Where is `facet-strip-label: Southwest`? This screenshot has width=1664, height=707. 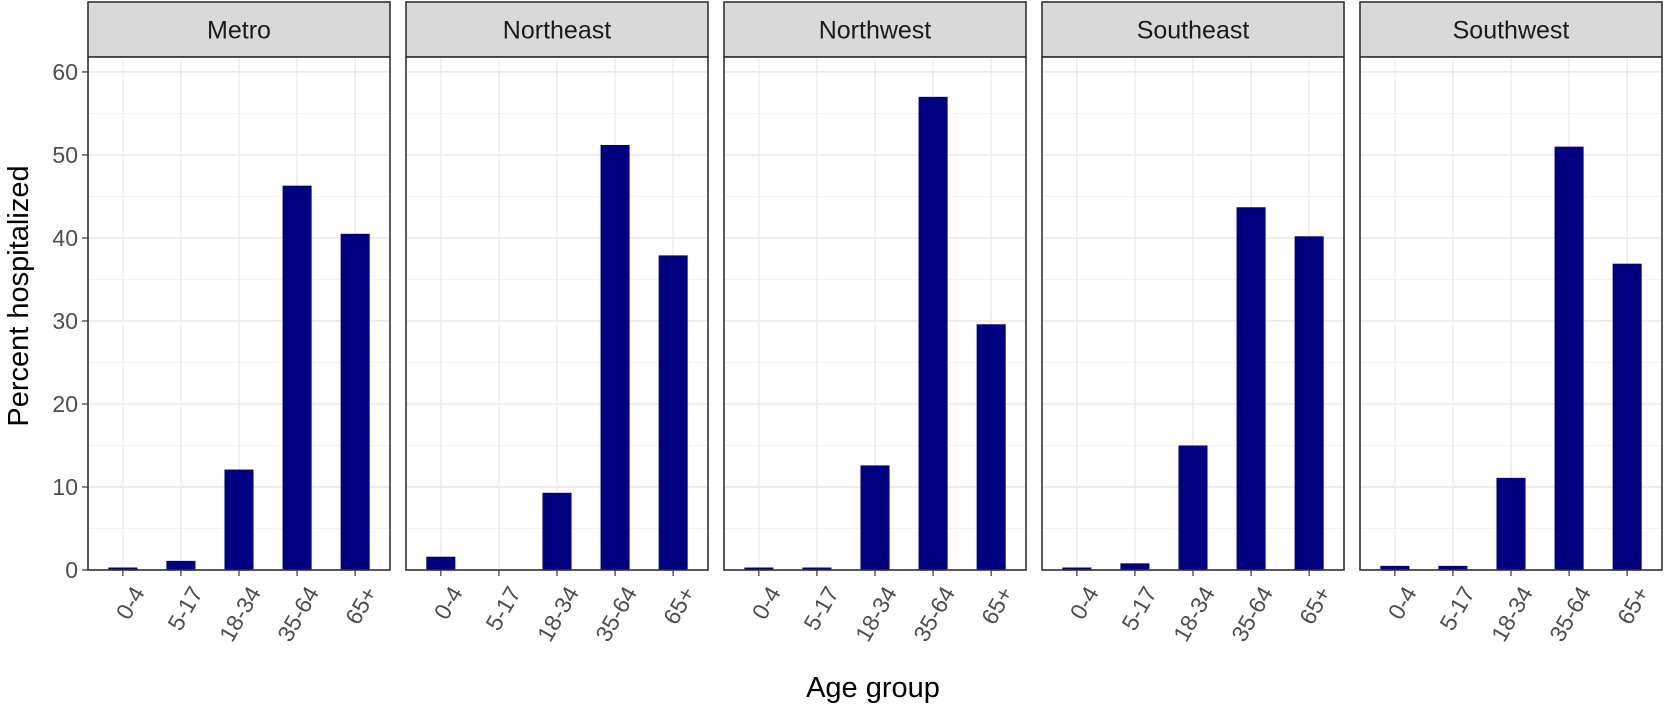
facet-strip-label: Southwest is located at coordinates (1511, 31).